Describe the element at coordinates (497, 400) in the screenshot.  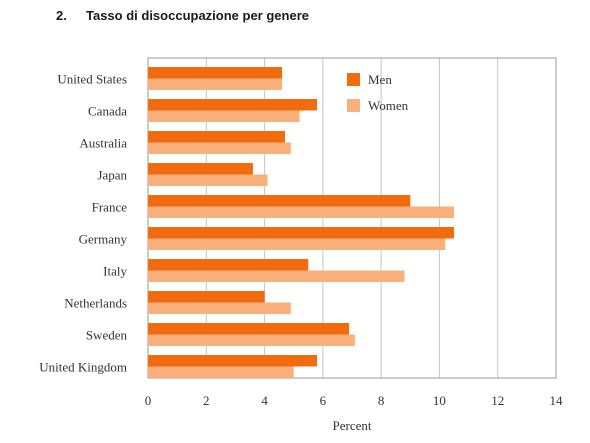
I see `x-tick-label: 12` at that location.